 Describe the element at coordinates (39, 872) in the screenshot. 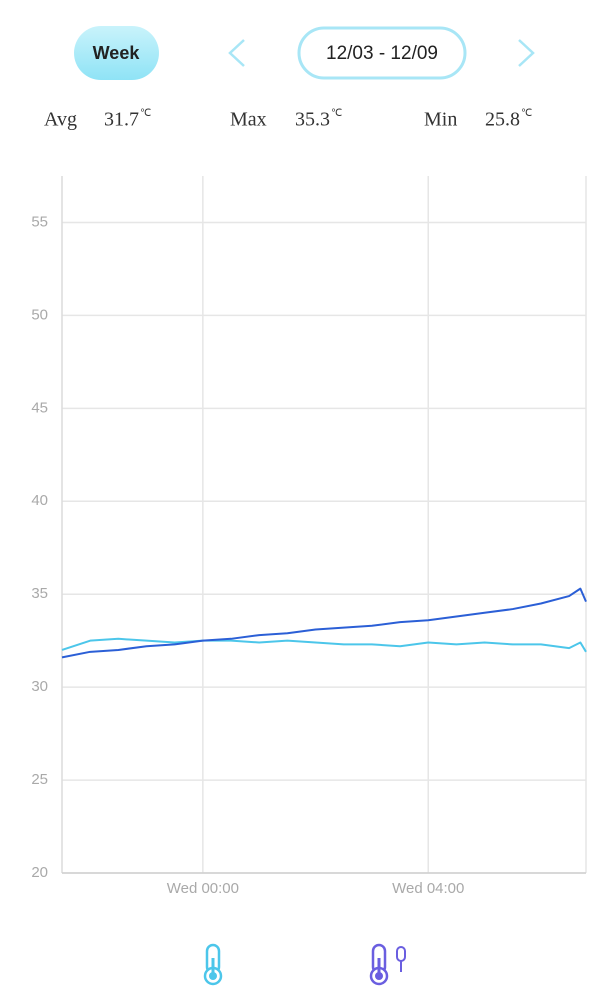

I see `y-tick-label: 20` at that location.